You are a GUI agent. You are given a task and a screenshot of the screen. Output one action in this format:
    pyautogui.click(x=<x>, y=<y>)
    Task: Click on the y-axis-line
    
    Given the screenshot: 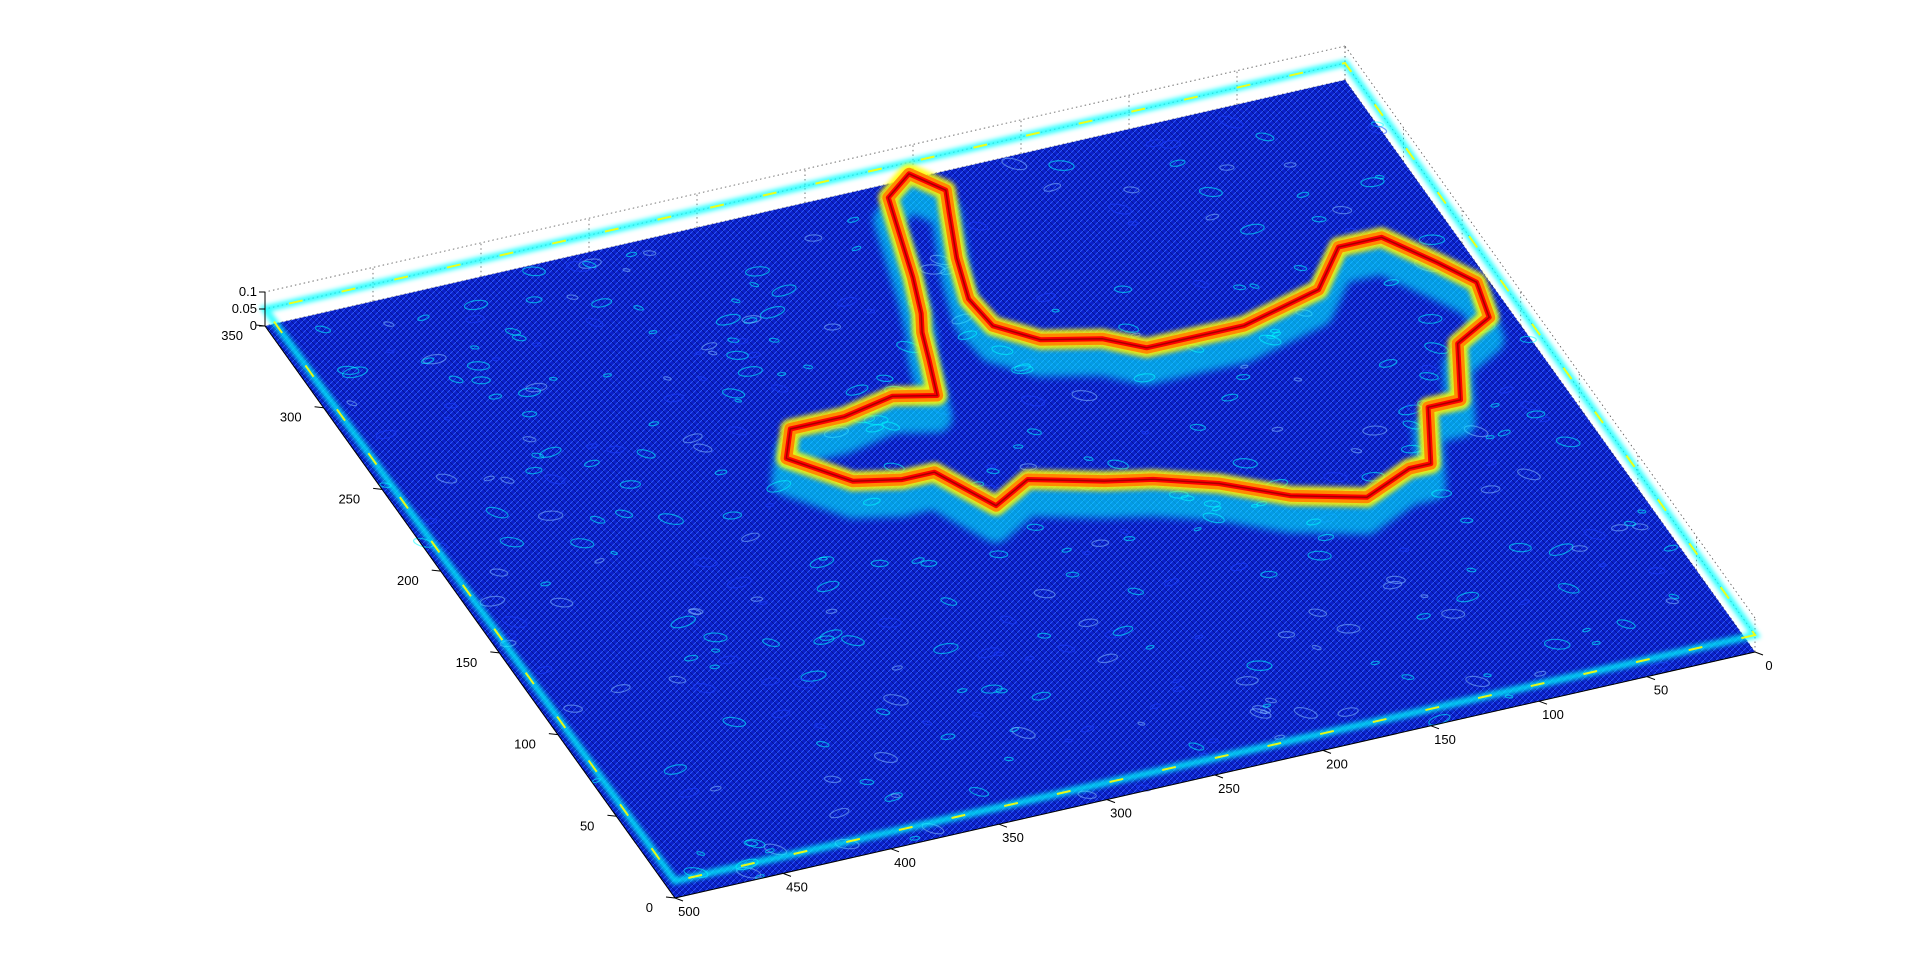 What is the action you would take?
    pyautogui.click(x=470, y=612)
    